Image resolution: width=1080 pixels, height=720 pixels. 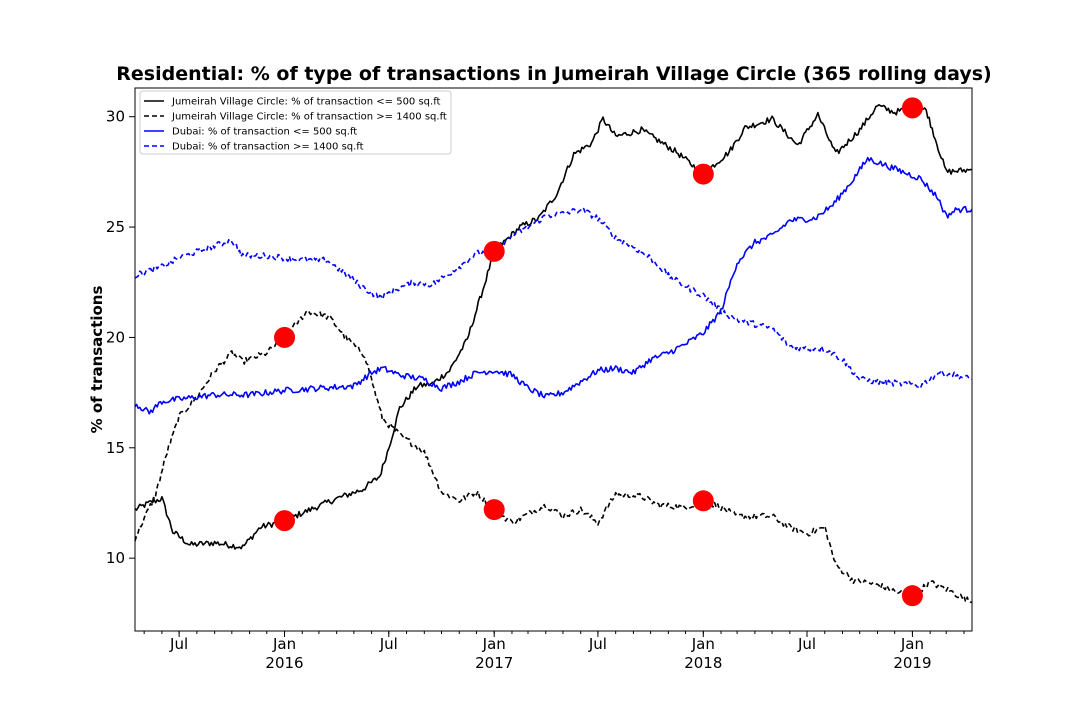 What do you see at coordinates (115, 448) in the screenshot?
I see `y-tick-label: 15` at bounding box center [115, 448].